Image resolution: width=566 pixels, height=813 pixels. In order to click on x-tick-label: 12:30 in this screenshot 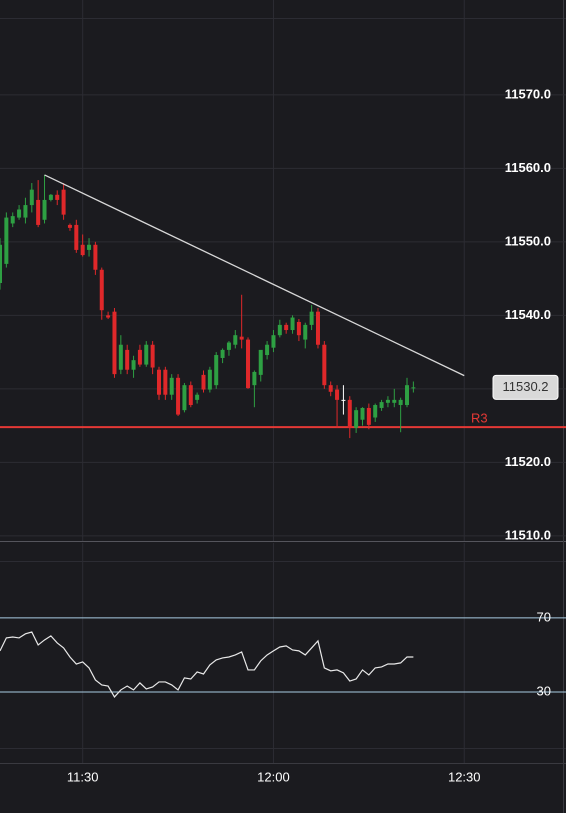, I will do `click(464, 776)`.